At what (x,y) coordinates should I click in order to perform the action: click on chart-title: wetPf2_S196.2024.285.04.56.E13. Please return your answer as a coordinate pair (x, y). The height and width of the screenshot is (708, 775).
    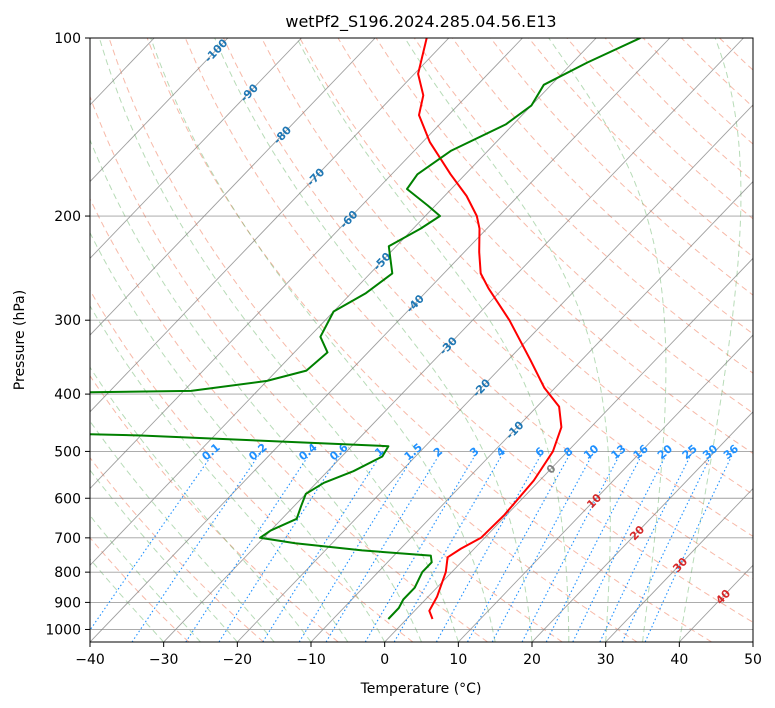
    Looking at the image, I should click on (420, 22).